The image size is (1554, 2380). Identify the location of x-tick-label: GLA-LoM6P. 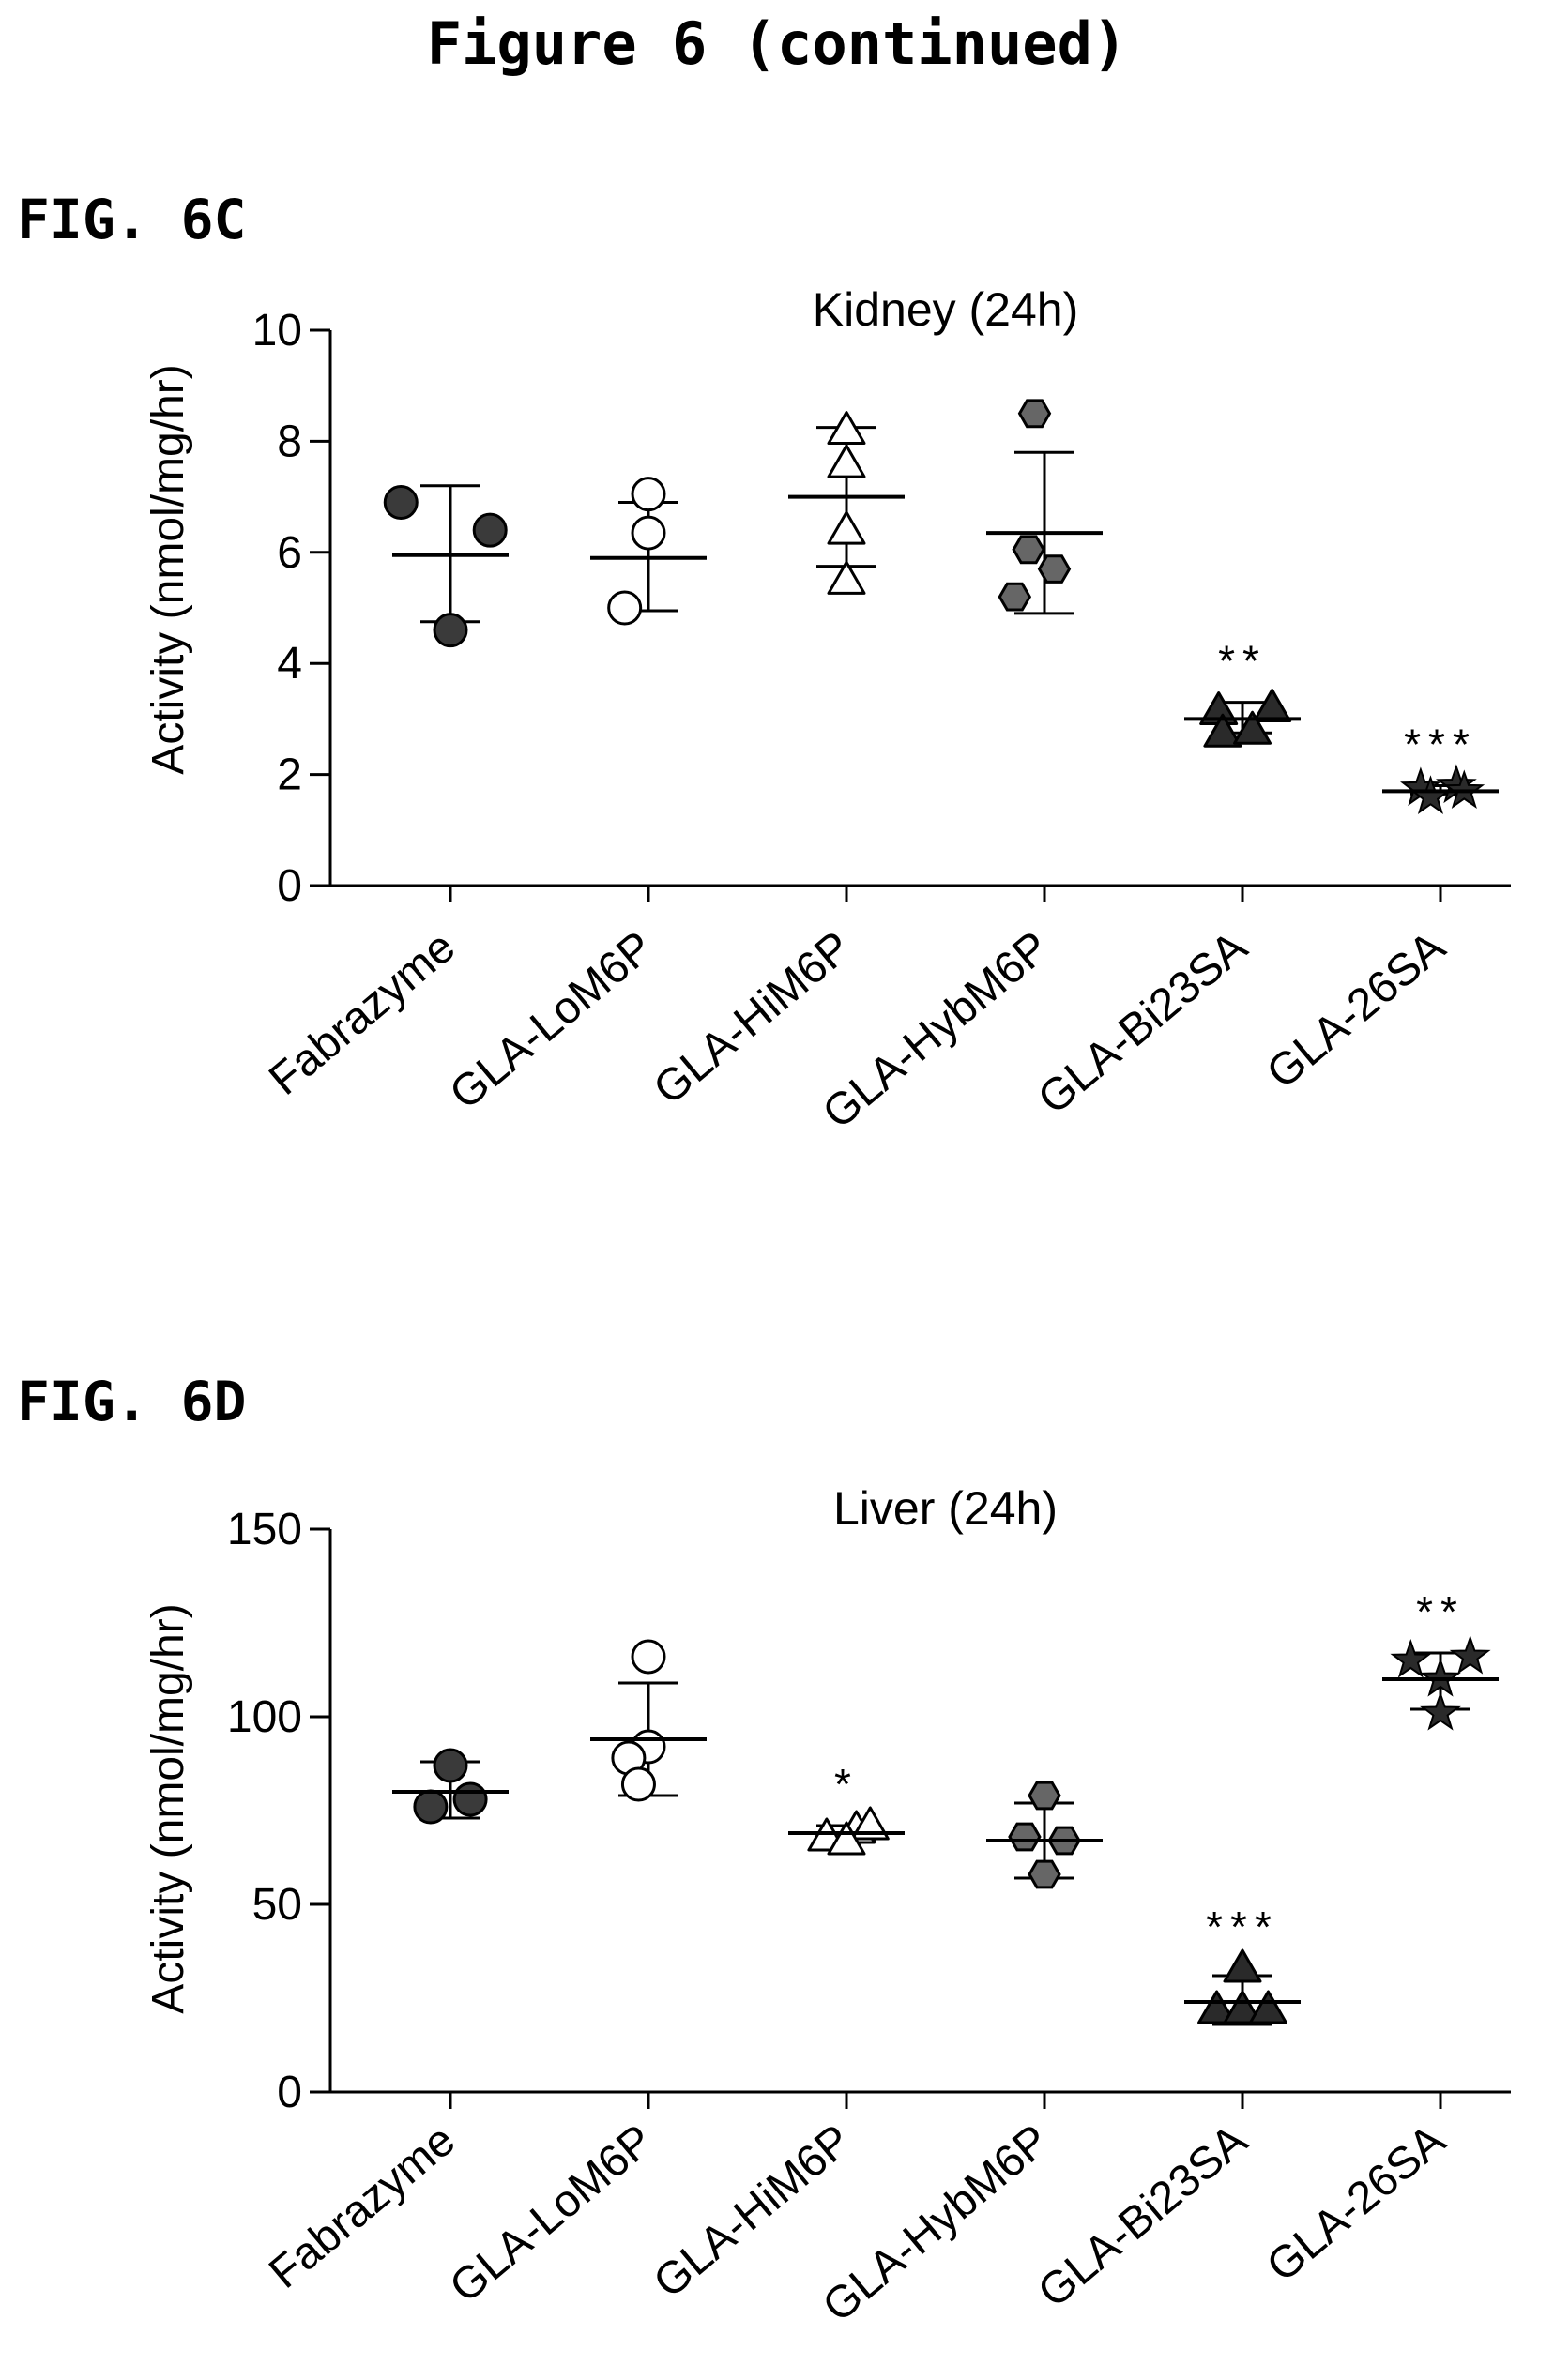
(552, 2213).